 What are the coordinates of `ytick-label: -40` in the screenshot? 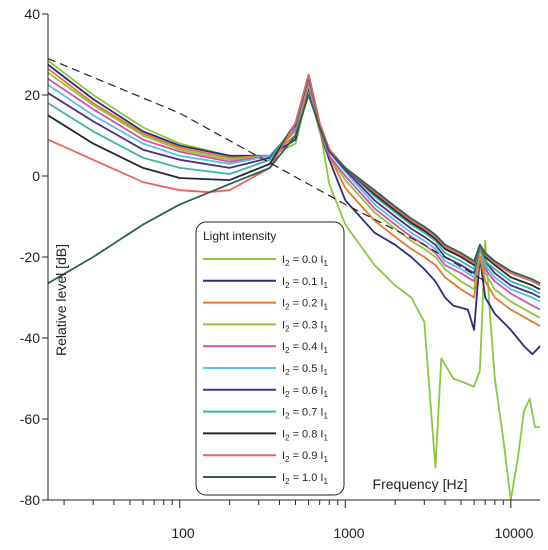 It's located at (30, 338).